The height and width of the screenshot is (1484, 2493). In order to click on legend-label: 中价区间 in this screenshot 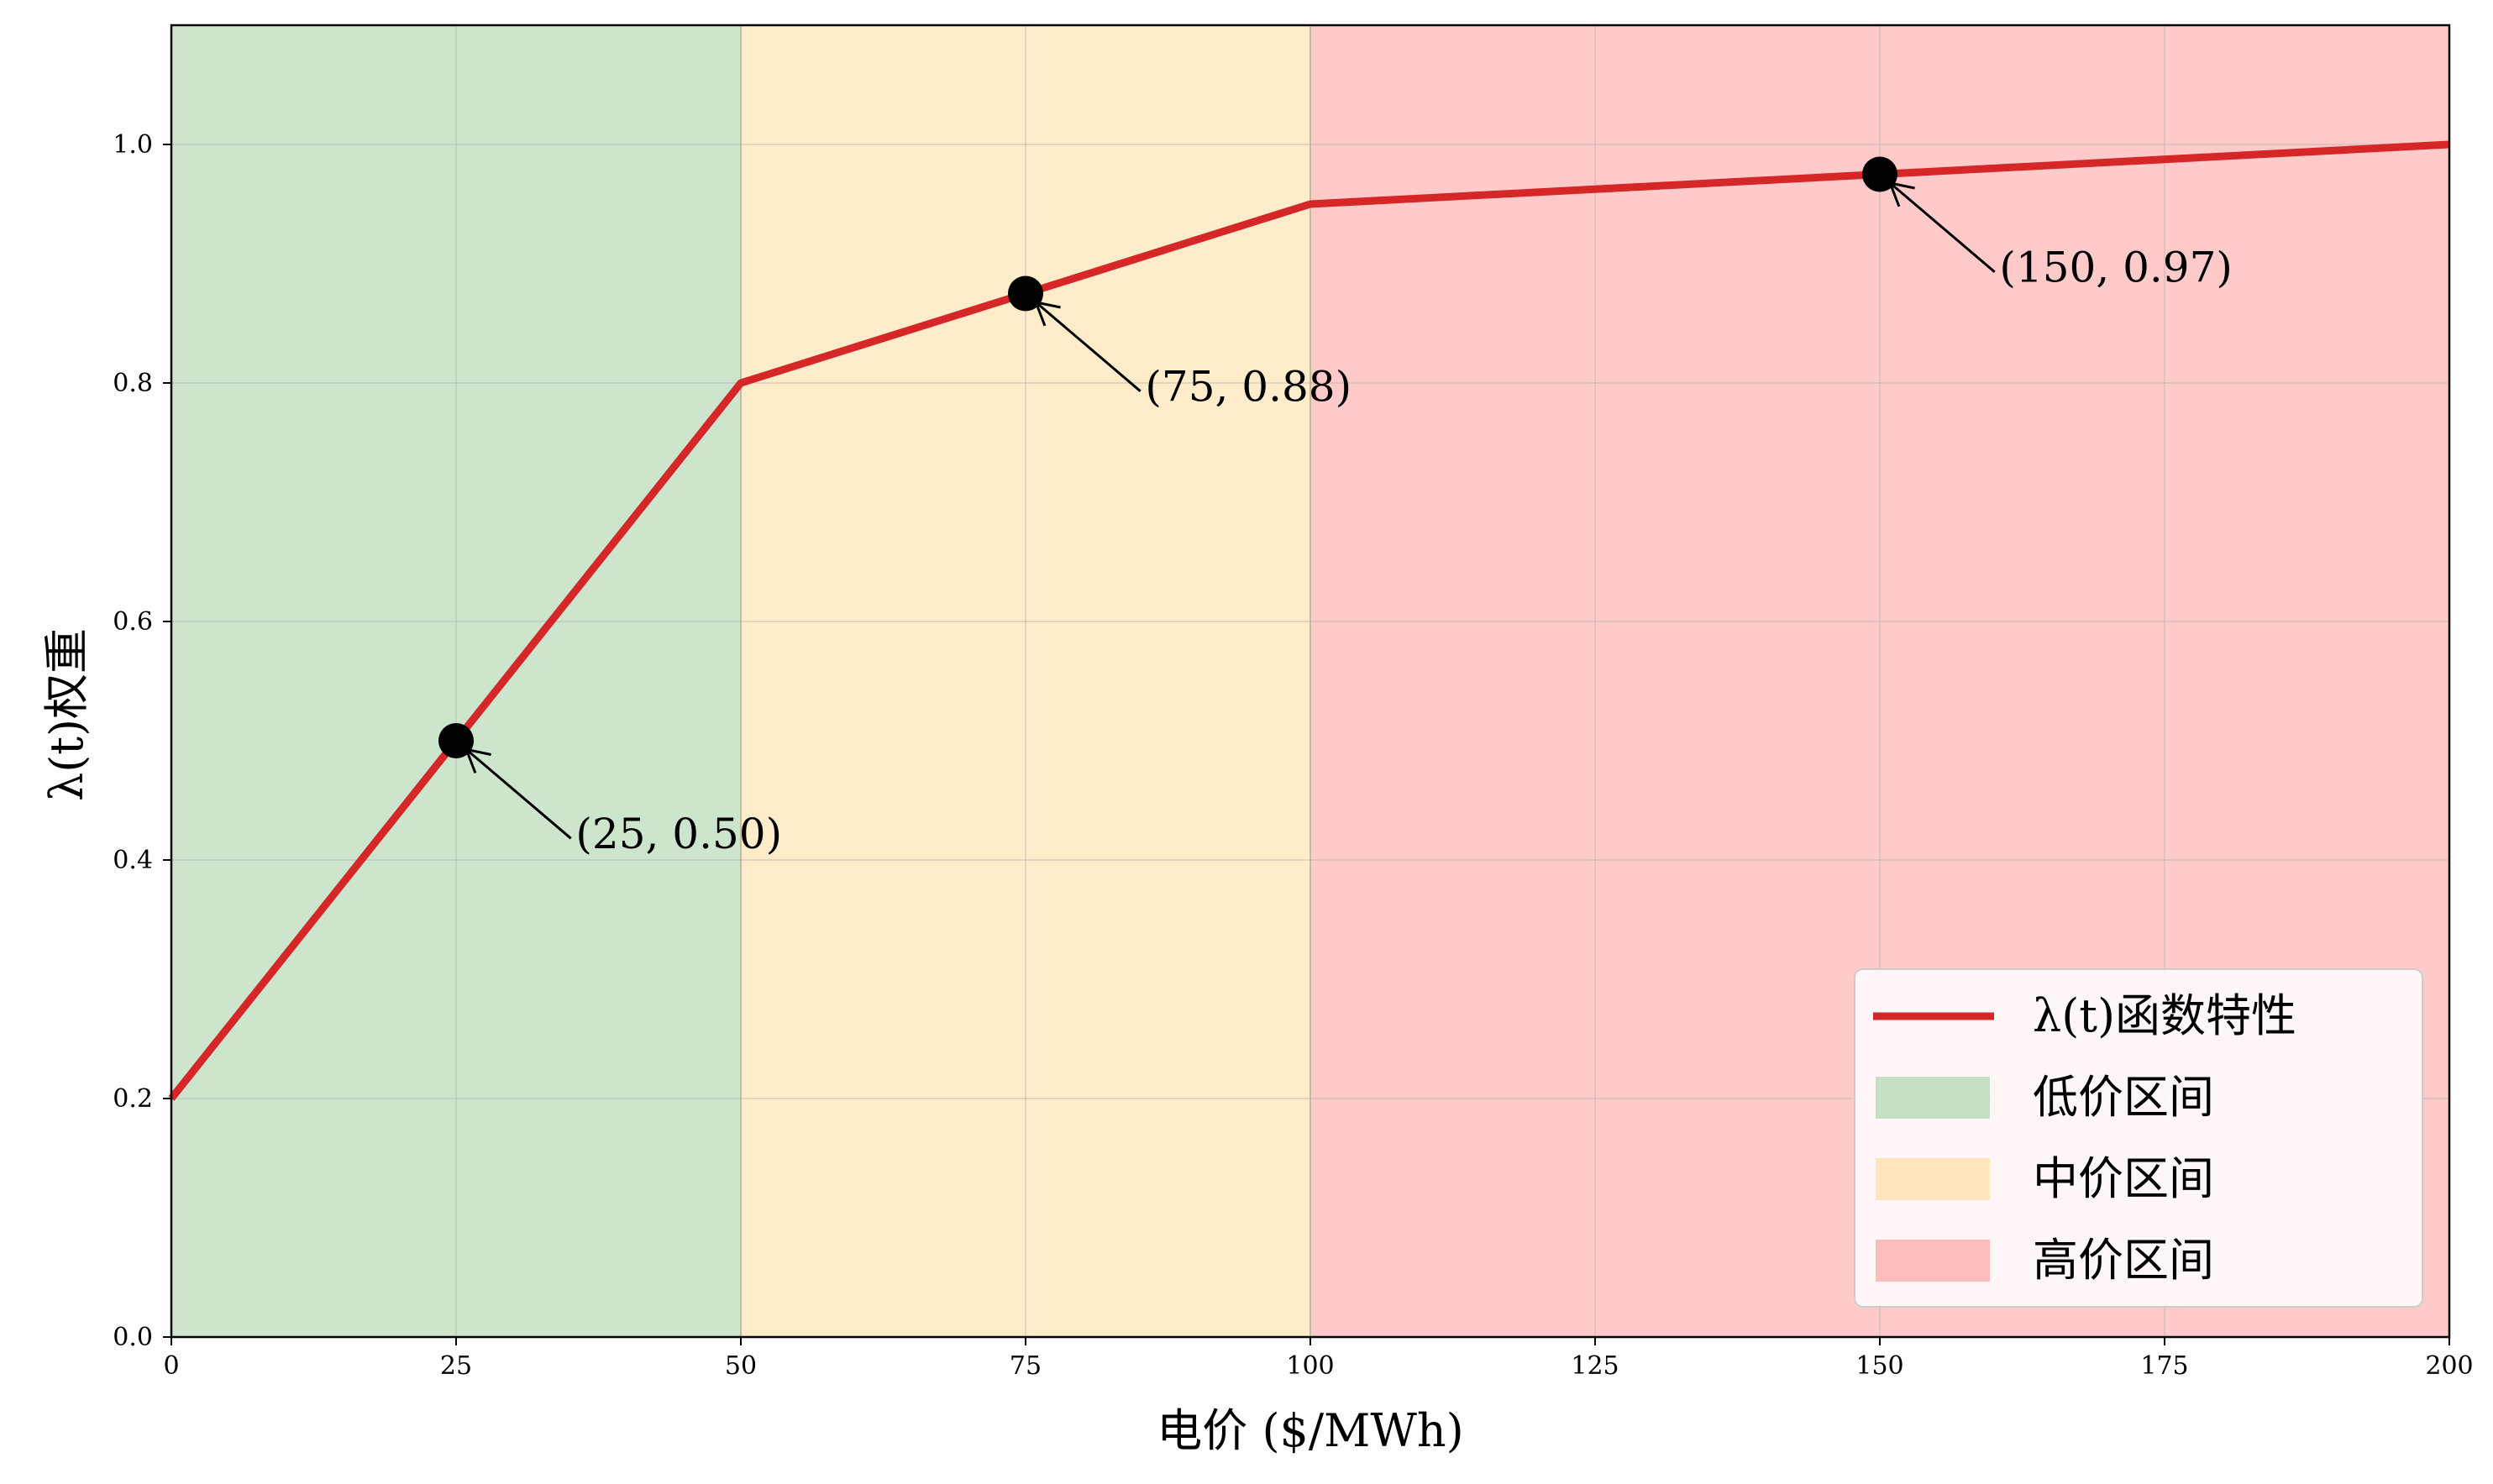, I will do `click(2124, 1178)`.